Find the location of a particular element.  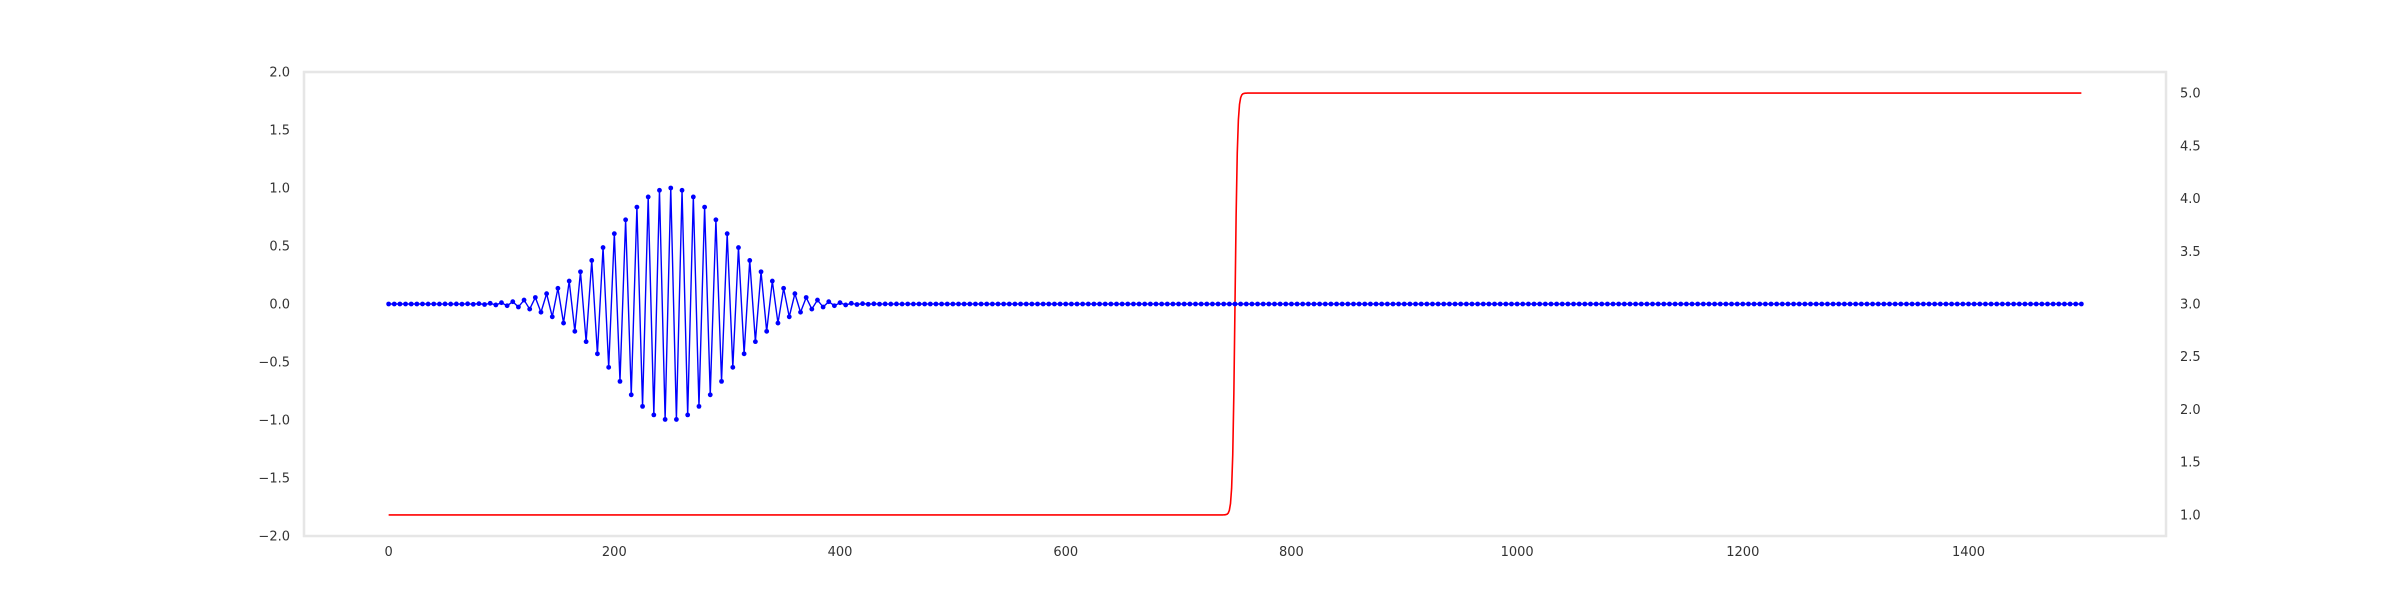

y-tick-label: −2.0 is located at coordinates (274, 537).